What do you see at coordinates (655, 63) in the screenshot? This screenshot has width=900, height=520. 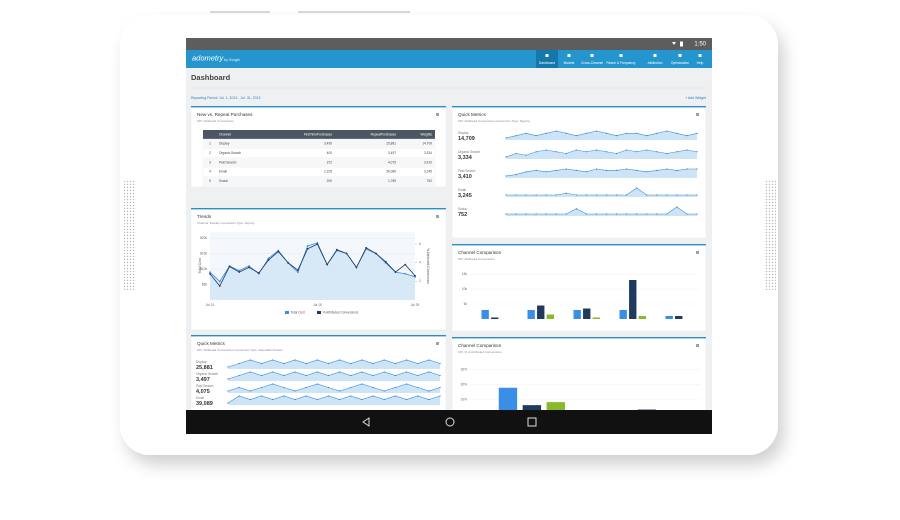 I see `nav-item: Attribution` at bounding box center [655, 63].